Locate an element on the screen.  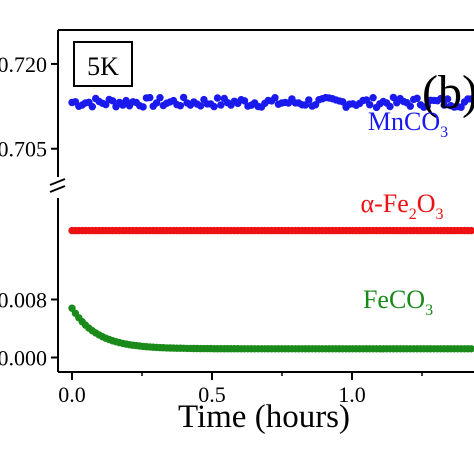
y-tick-label: 0.000 is located at coordinates (23, 358).